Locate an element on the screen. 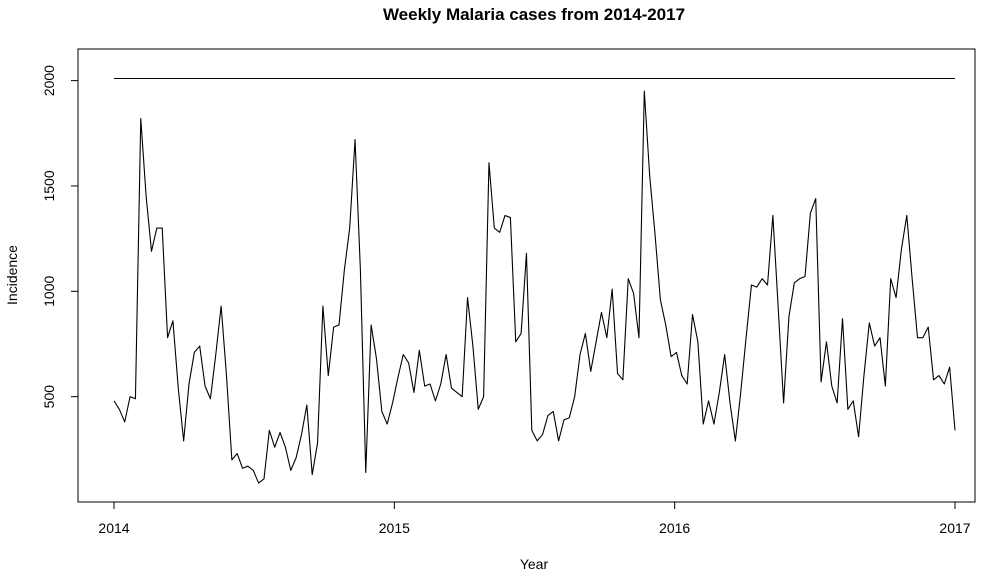 Image resolution: width=1000 pixels, height=576 pixels. x-axis-label: Year is located at coordinates (534, 564).